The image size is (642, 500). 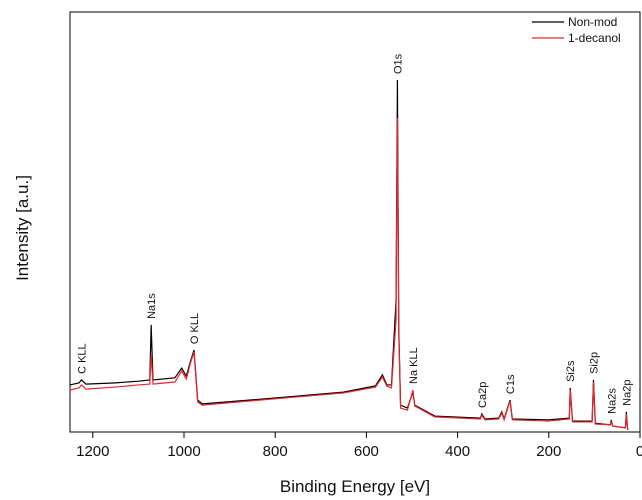 I want to click on legend-label: 1-decanol, so click(x=594, y=38).